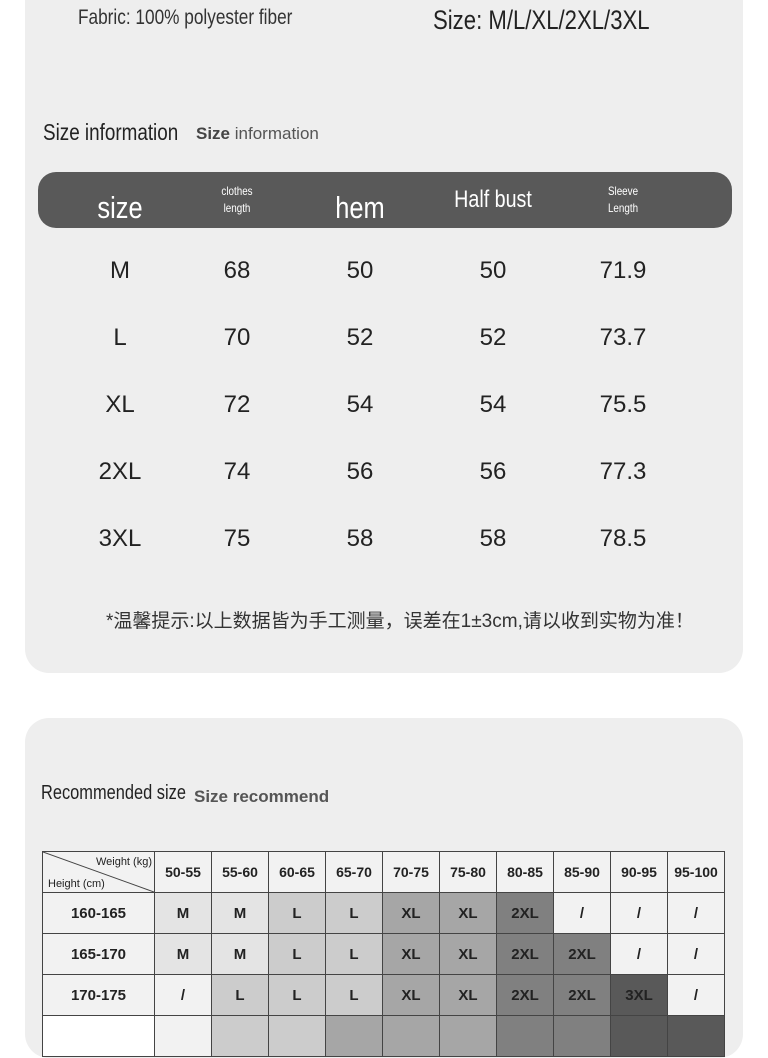  What do you see at coordinates (213, 133) in the screenshot?
I see `subtitle-bold: Size` at bounding box center [213, 133].